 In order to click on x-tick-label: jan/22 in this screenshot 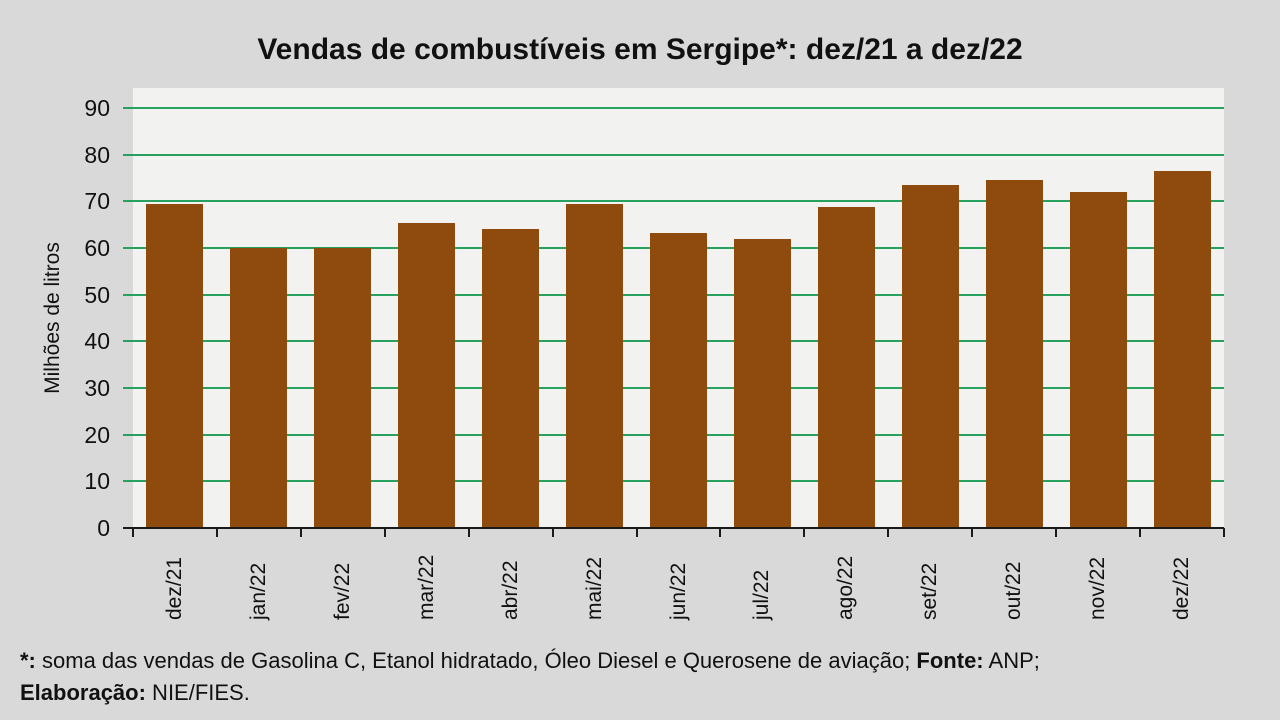, I will do `click(258, 591)`.